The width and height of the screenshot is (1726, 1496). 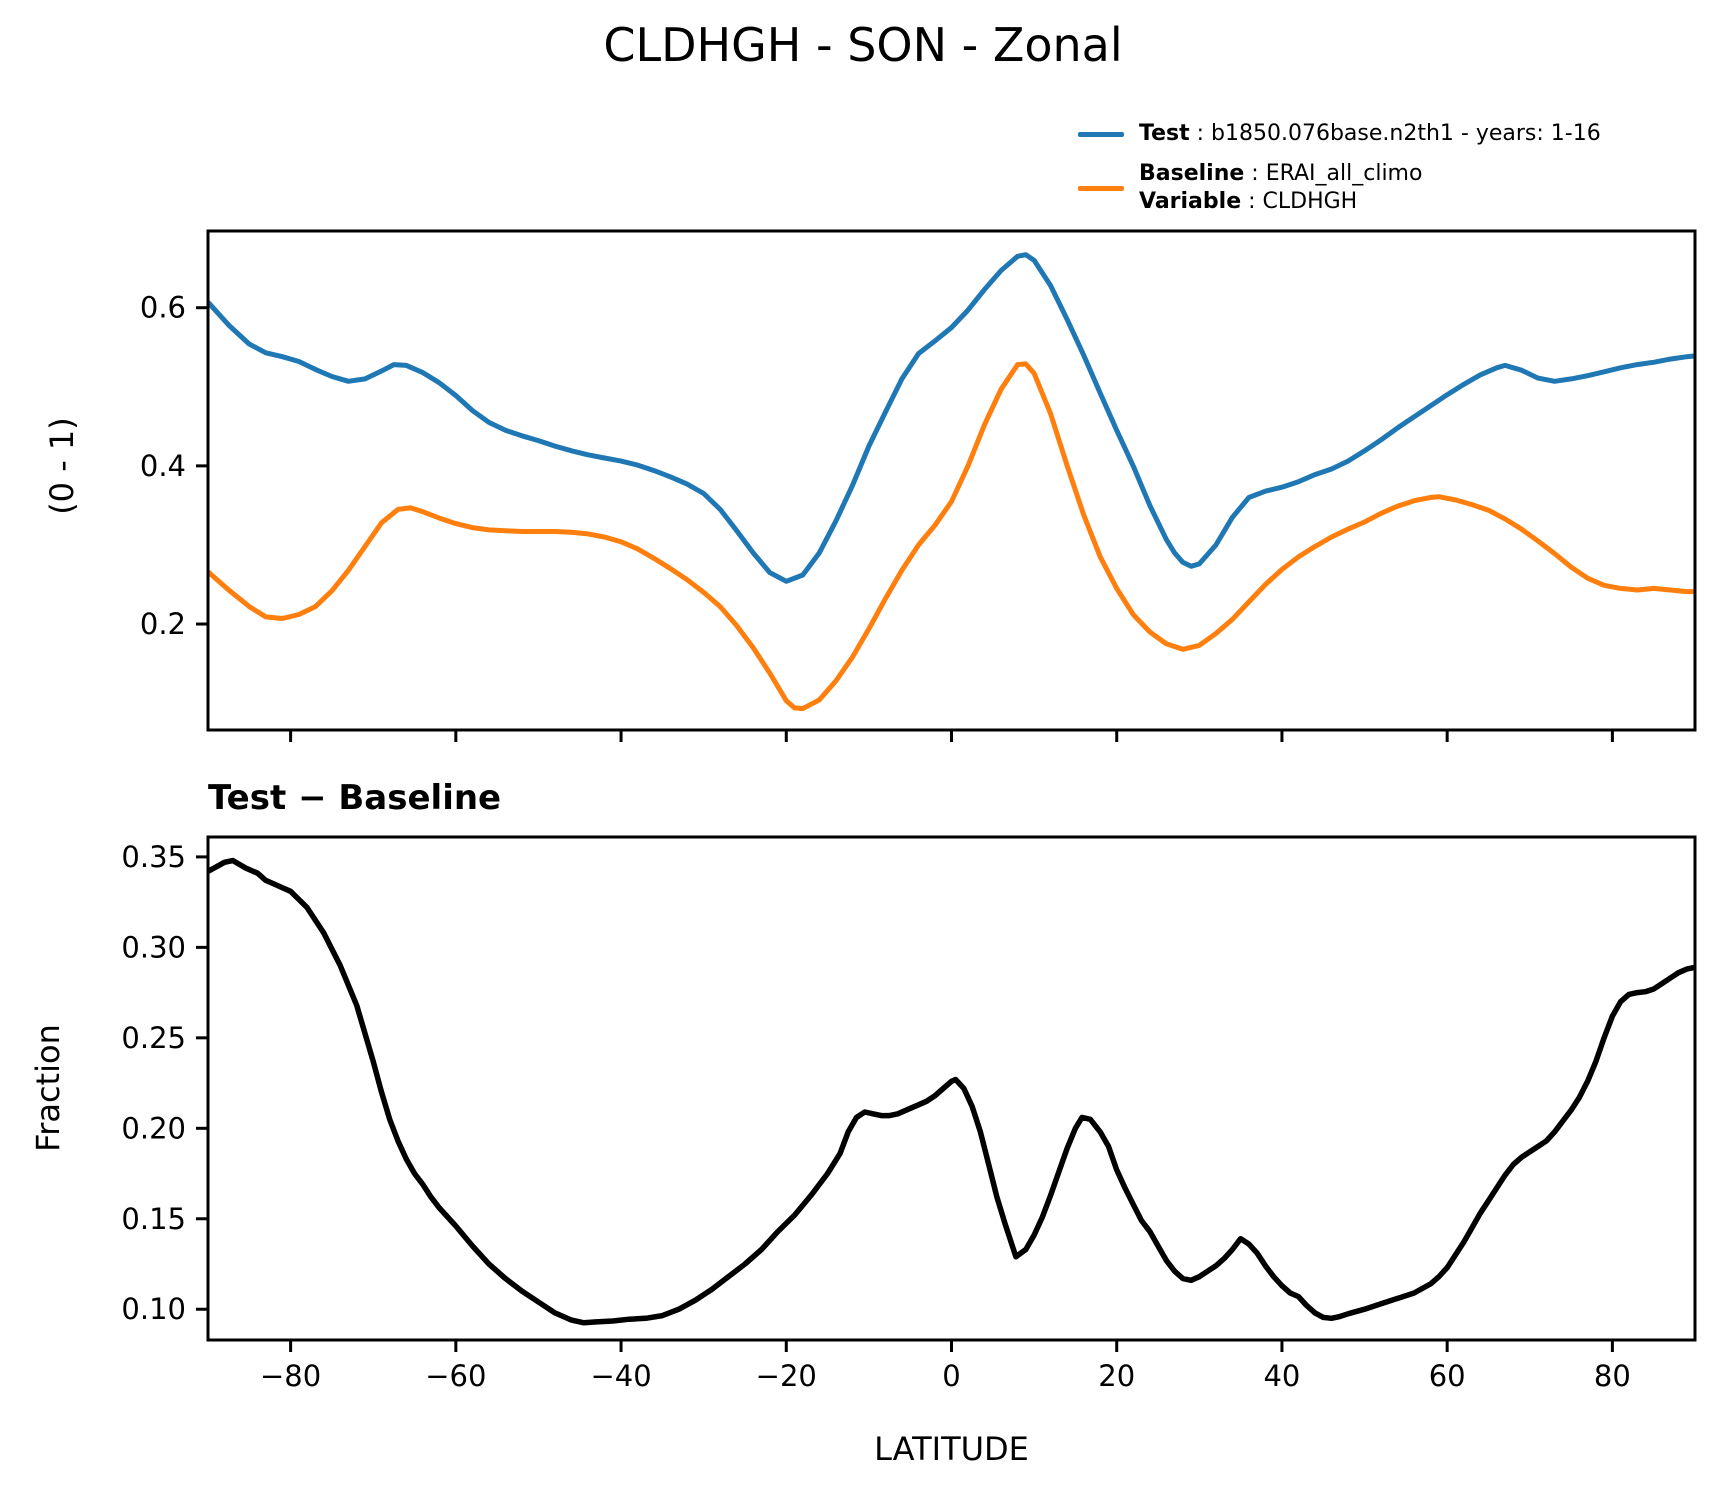 I want to click on top-chart-y-tick-label: 0.4, so click(x=163, y=466).